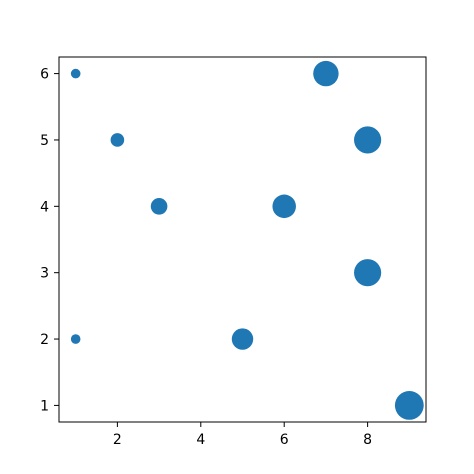 The image size is (474, 474). I want to click on y-tick-label-6: 6, so click(44, 75).